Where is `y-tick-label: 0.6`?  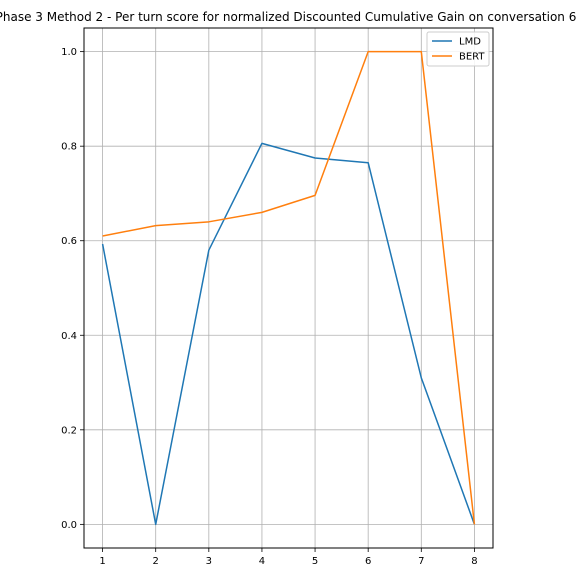
y-tick-label: 0.6 is located at coordinates (69, 241).